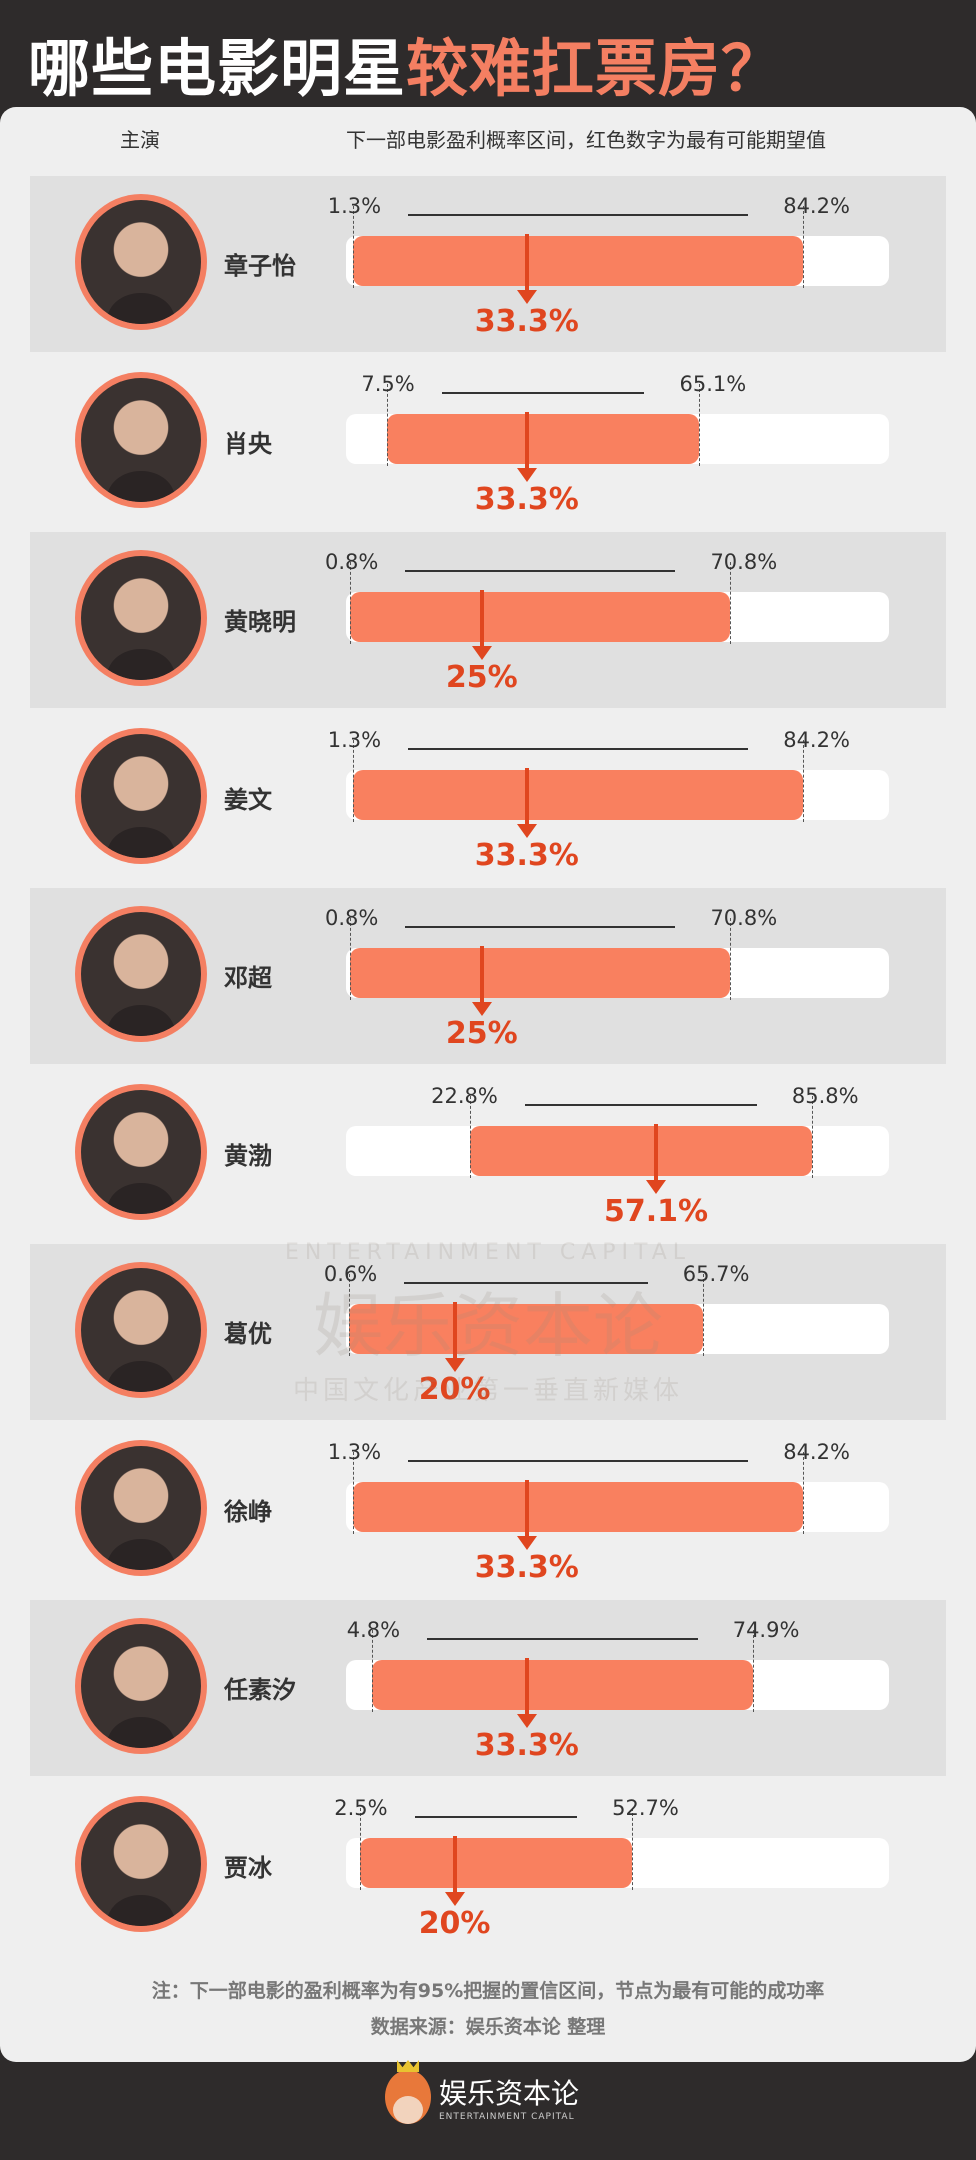  I want to click on chart-row: 葛优 0.6% 65.7% 20%, so click(488, 1332).